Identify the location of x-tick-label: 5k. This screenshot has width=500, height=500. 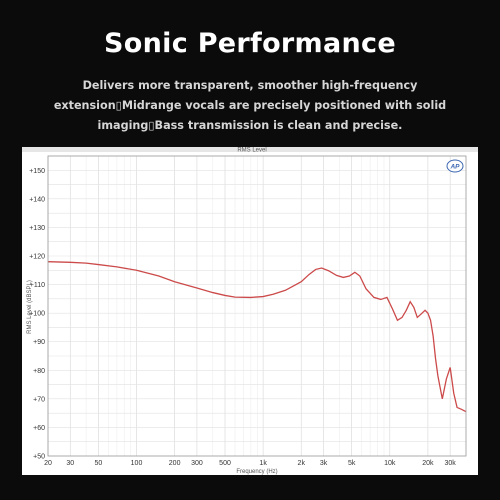
(352, 463).